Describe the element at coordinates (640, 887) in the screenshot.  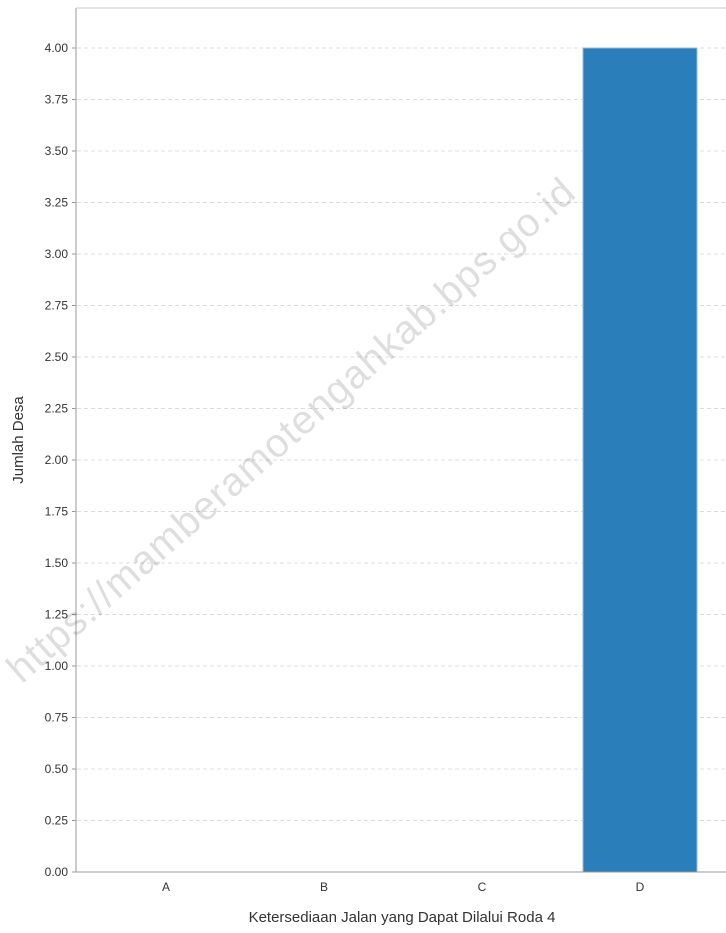
I see `x-tick-label: D` at that location.